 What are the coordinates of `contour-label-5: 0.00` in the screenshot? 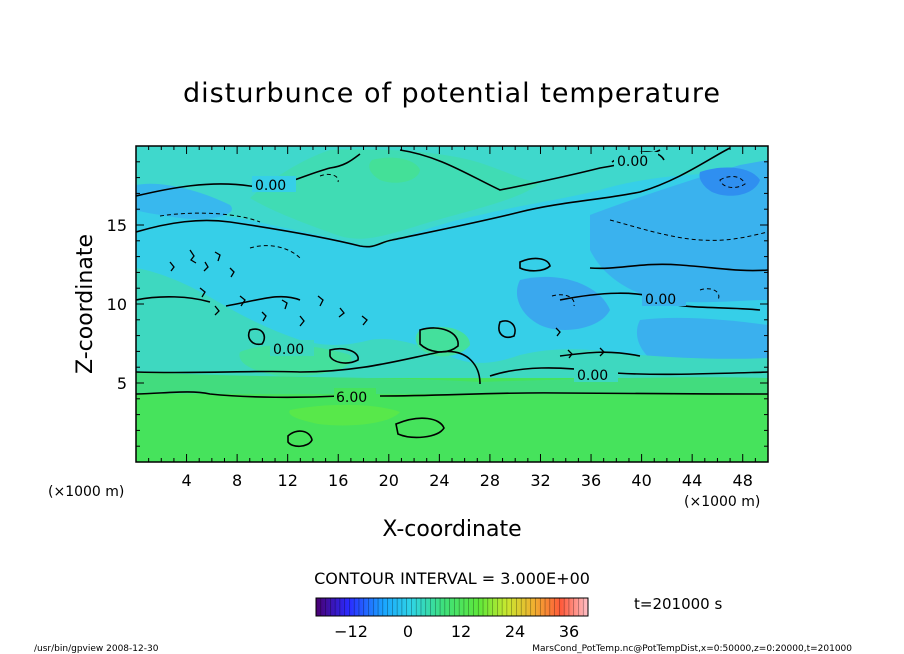 It's located at (592, 376).